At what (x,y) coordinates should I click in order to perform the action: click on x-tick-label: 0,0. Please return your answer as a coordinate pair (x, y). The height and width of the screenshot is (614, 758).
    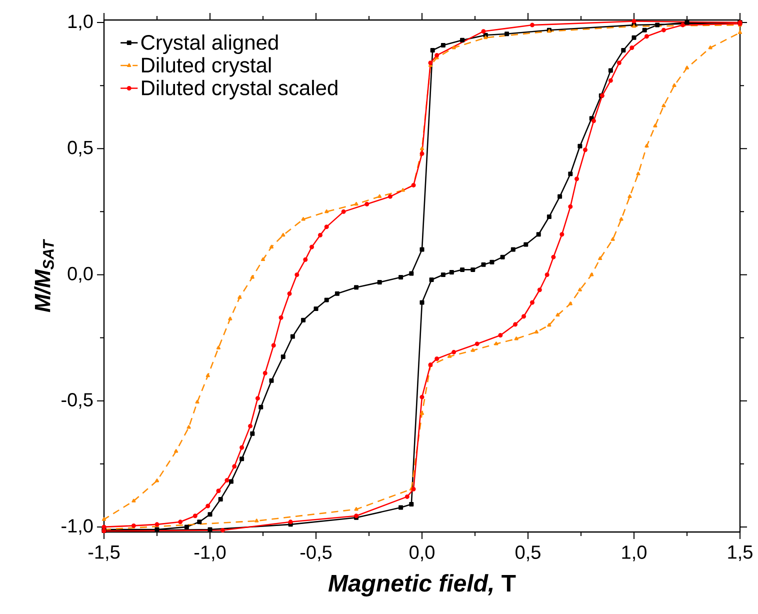
    Looking at the image, I should click on (422, 554).